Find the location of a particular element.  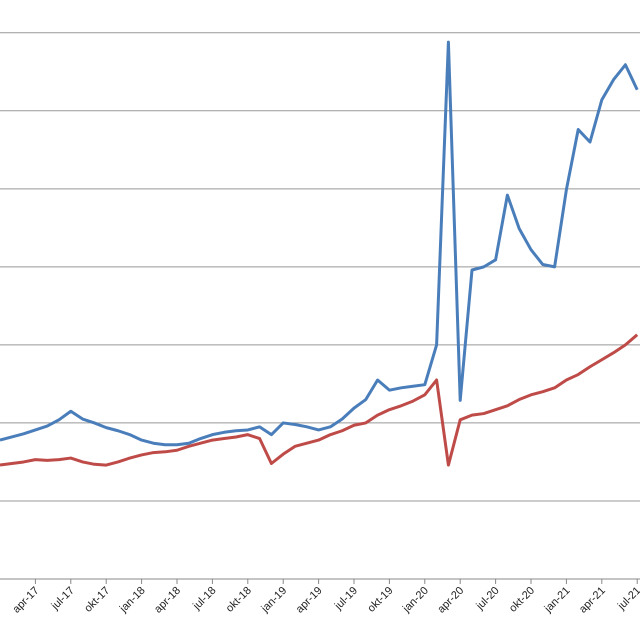

x-tick-label: okt-20 is located at coordinates (522, 600).